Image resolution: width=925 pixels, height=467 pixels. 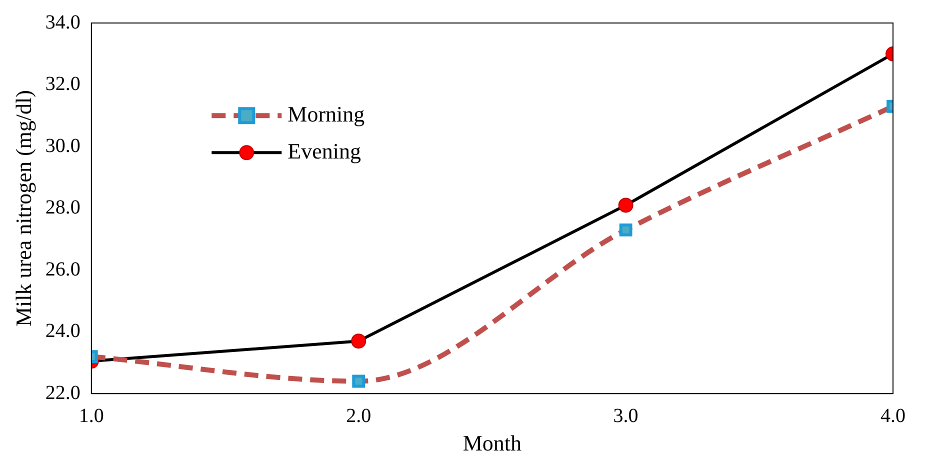 What do you see at coordinates (326, 113) in the screenshot?
I see `legend-label: Morning` at bounding box center [326, 113].